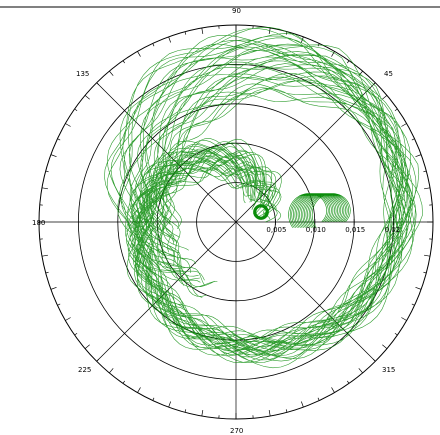  What do you see at coordinates (261, 212) in the screenshot?
I see `series-center-loop` at bounding box center [261, 212].